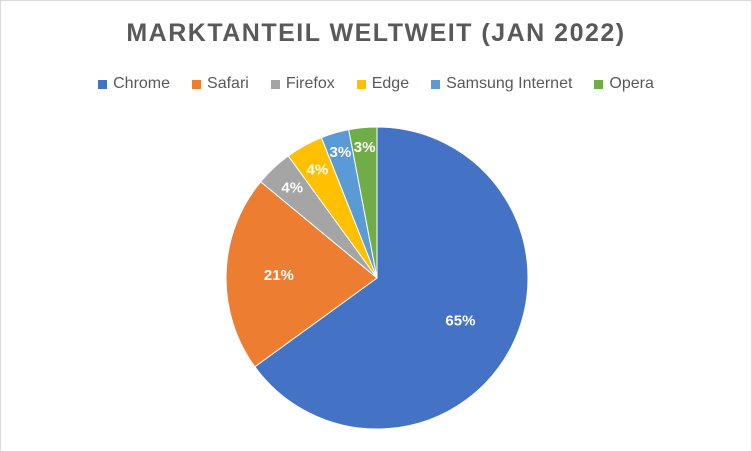 Image resolution: width=752 pixels, height=452 pixels. I want to click on legend-item: Samsung Internet, so click(501, 84).